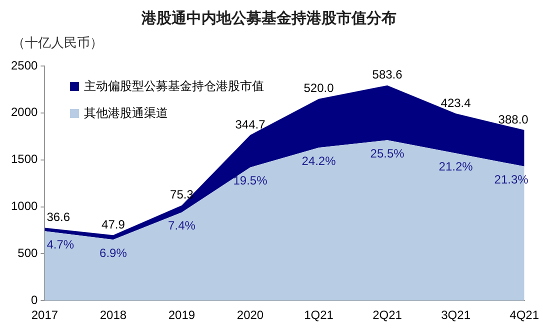  I want to click on annotation: 6.9%, so click(114, 253).